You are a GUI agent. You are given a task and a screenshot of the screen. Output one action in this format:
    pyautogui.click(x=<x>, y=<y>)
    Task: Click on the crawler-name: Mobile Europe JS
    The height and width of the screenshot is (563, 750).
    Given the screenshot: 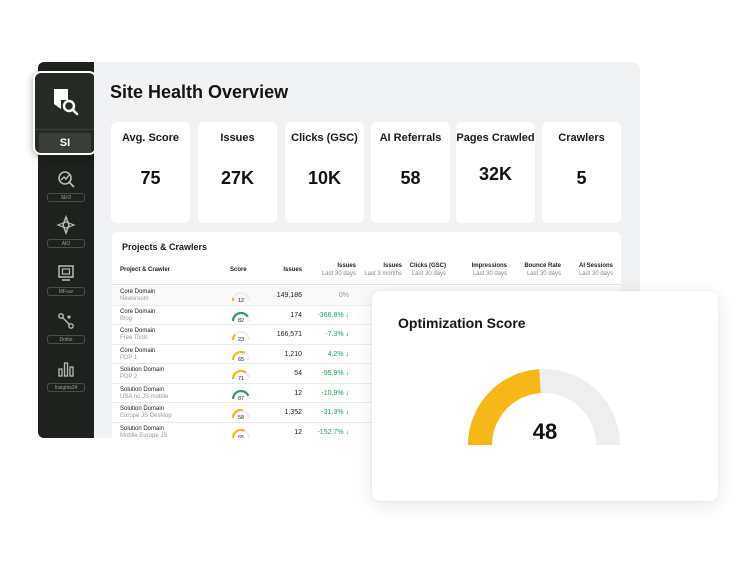 What is the action you would take?
    pyautogui.click(x=144, y=435)
    